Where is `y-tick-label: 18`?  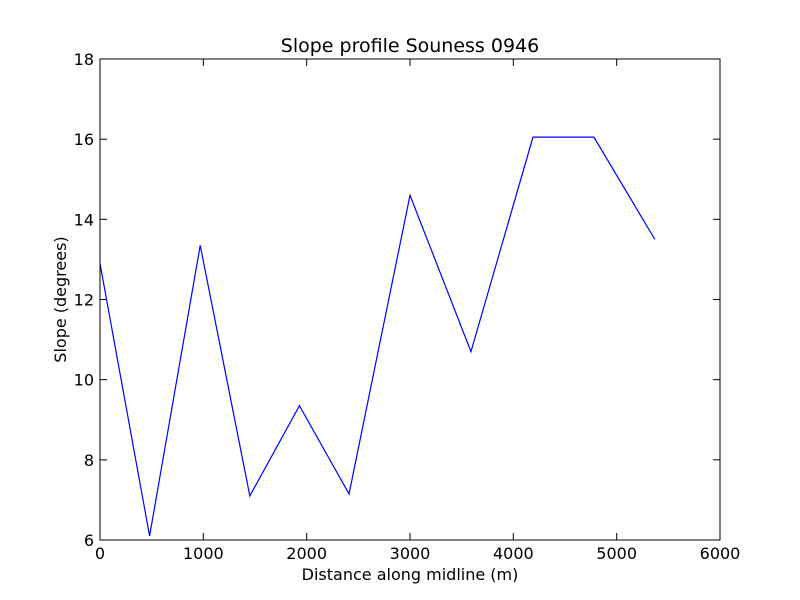 y-tick-label: 18 is located at coordinates (84, 59).